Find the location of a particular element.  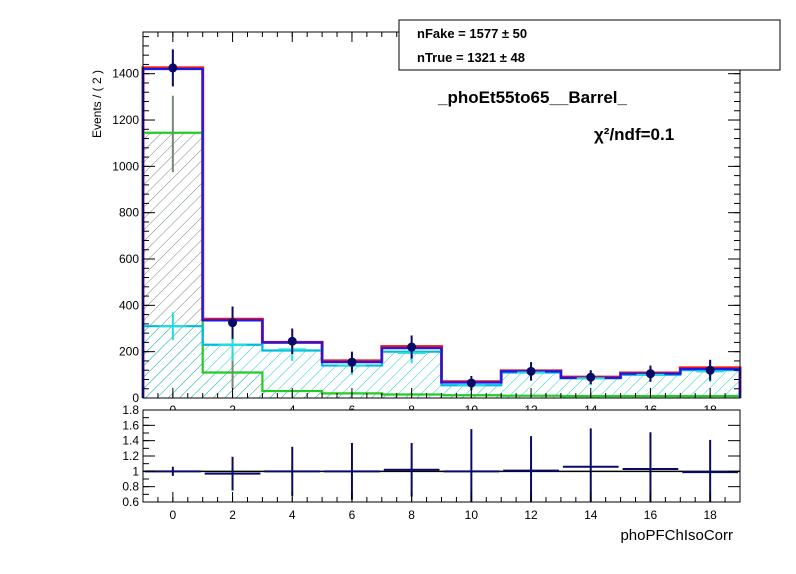

histogram-fill-bin is located at coordinates (650, 386).